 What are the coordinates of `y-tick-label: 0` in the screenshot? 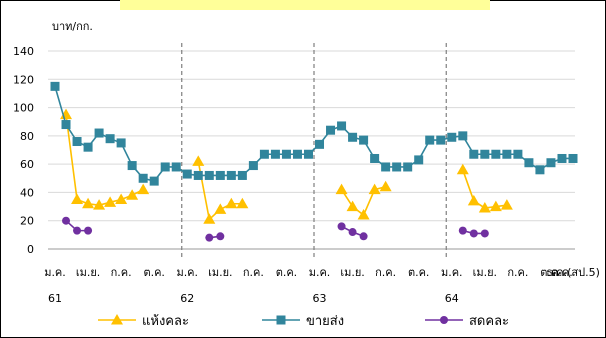 It's located at (30, 249).